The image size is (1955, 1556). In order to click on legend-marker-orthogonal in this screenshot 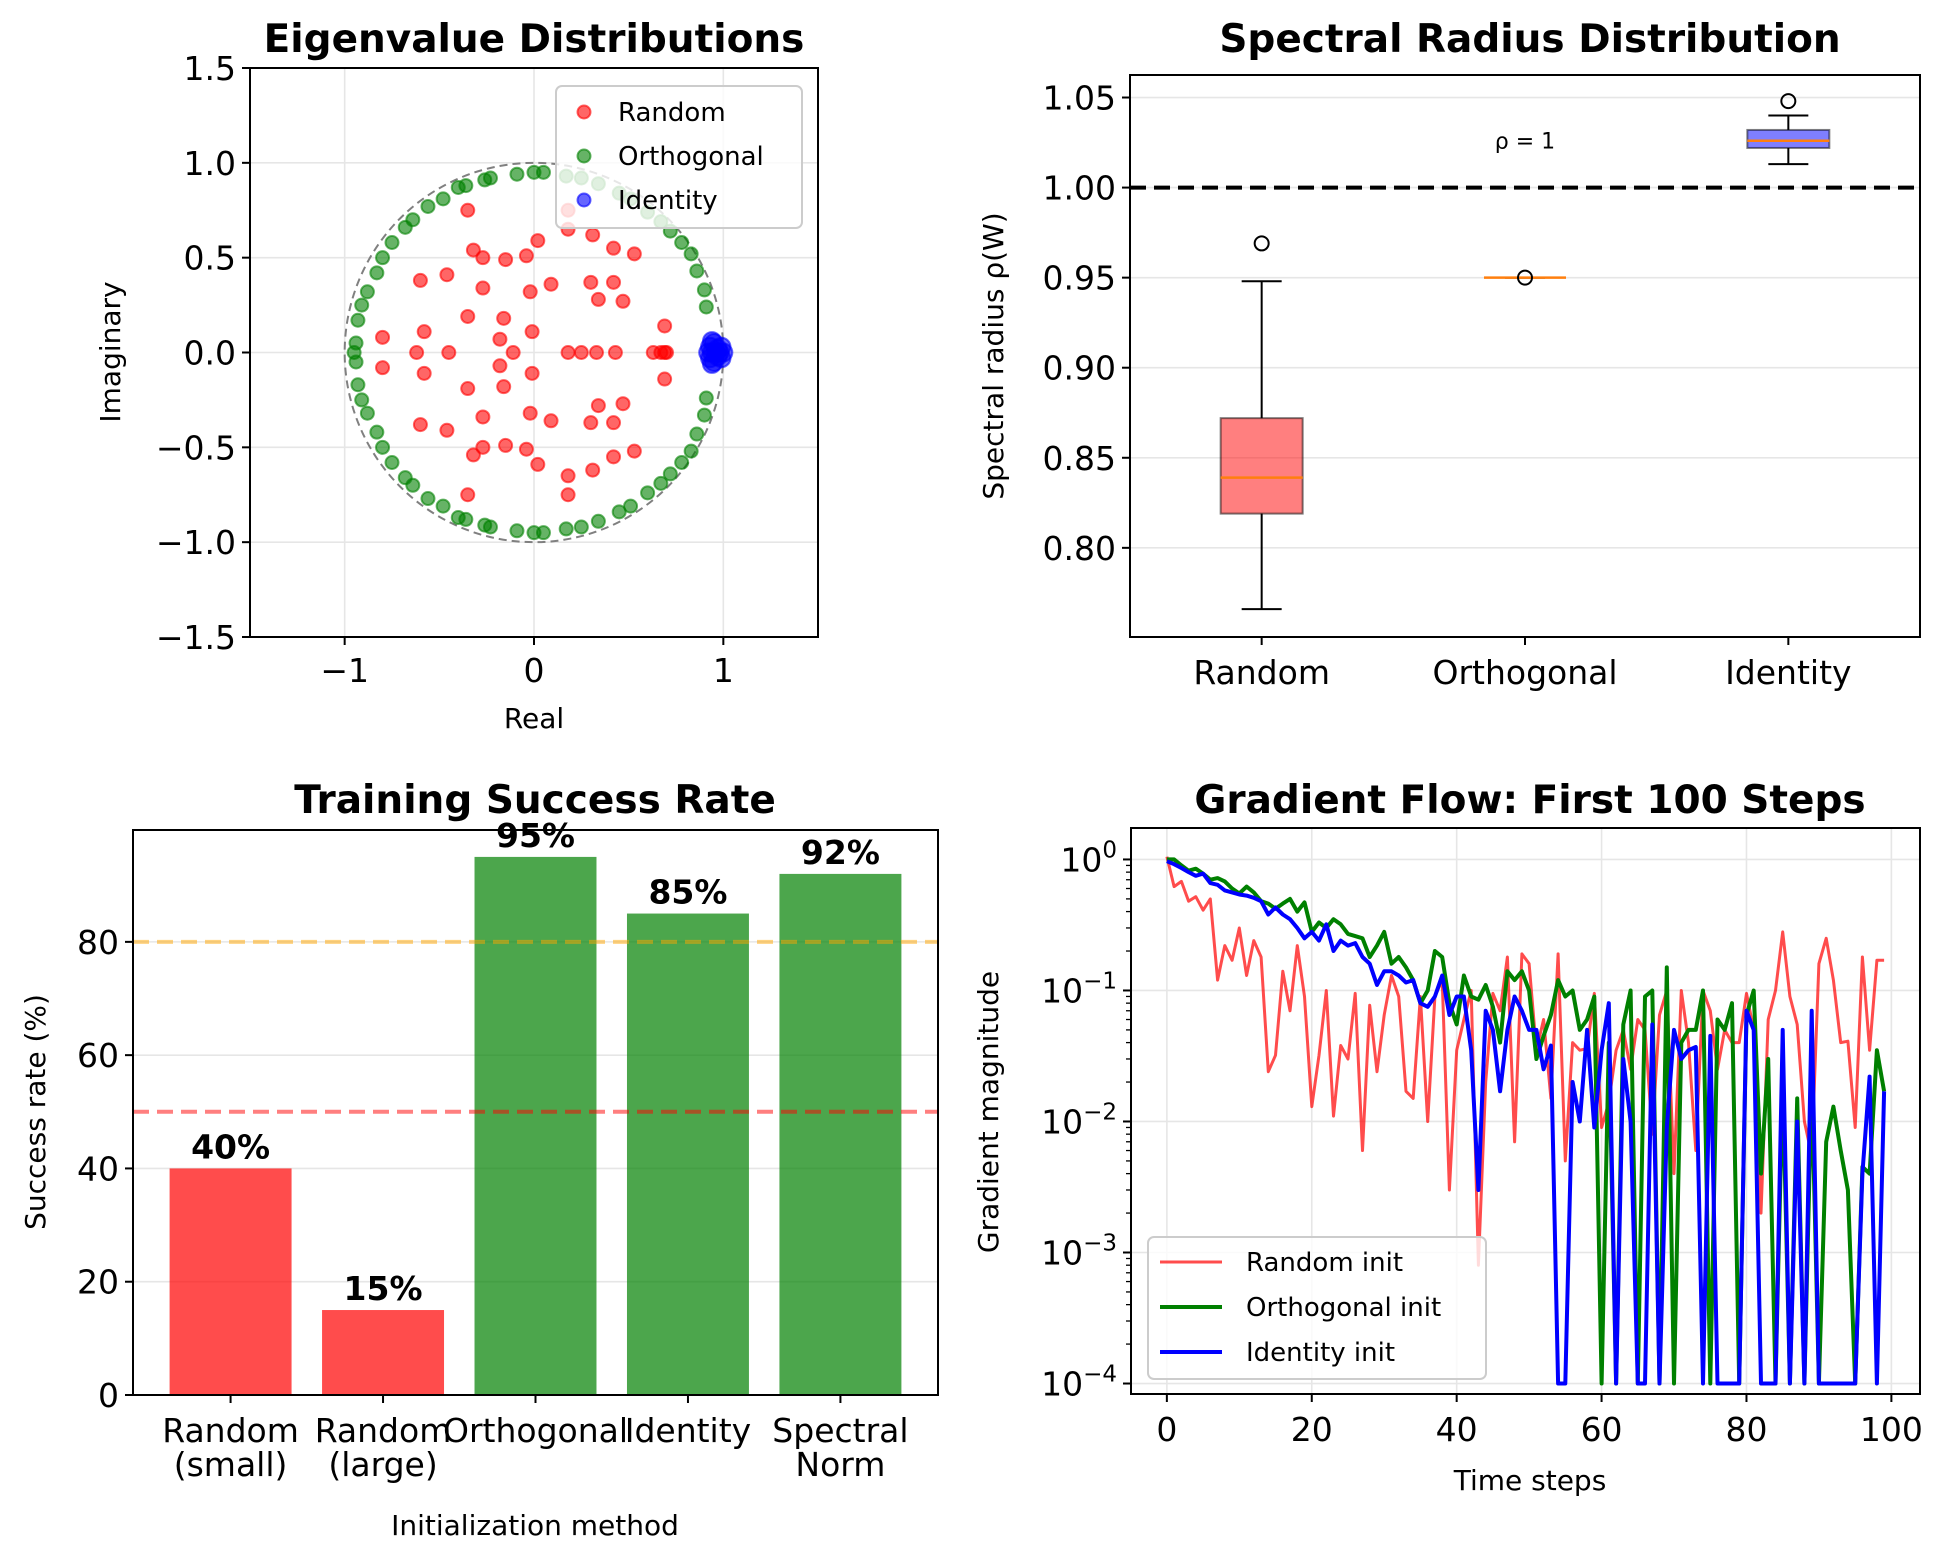, I will do `click(584, 156)`.